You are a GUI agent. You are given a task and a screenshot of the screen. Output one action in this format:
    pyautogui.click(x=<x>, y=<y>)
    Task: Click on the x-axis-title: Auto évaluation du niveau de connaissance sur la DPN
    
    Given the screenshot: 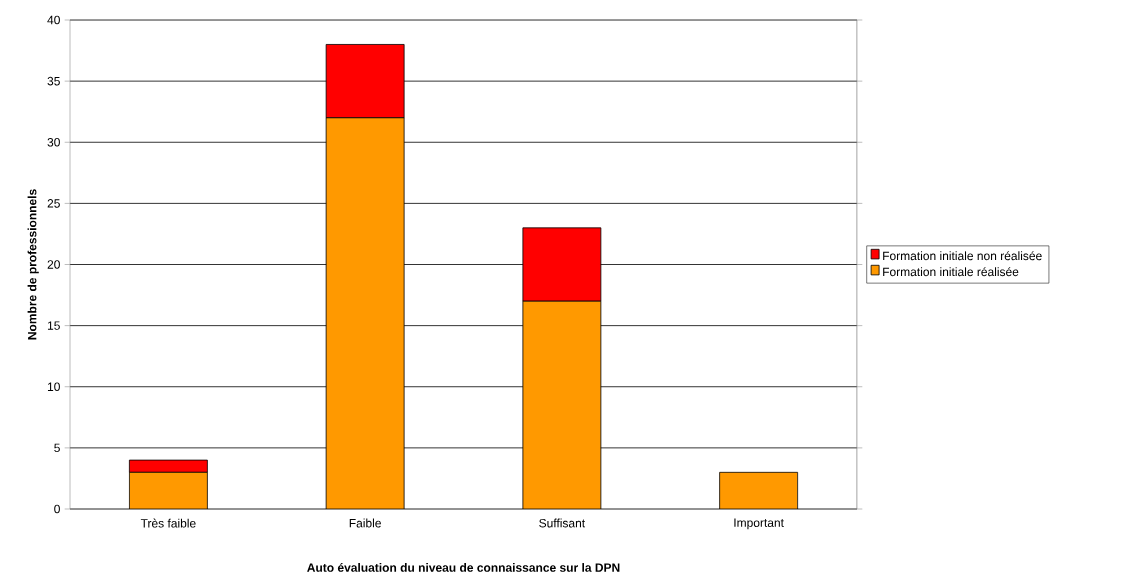 What is the action you would take?
    pyautogui.click(x=463, y=567)
    